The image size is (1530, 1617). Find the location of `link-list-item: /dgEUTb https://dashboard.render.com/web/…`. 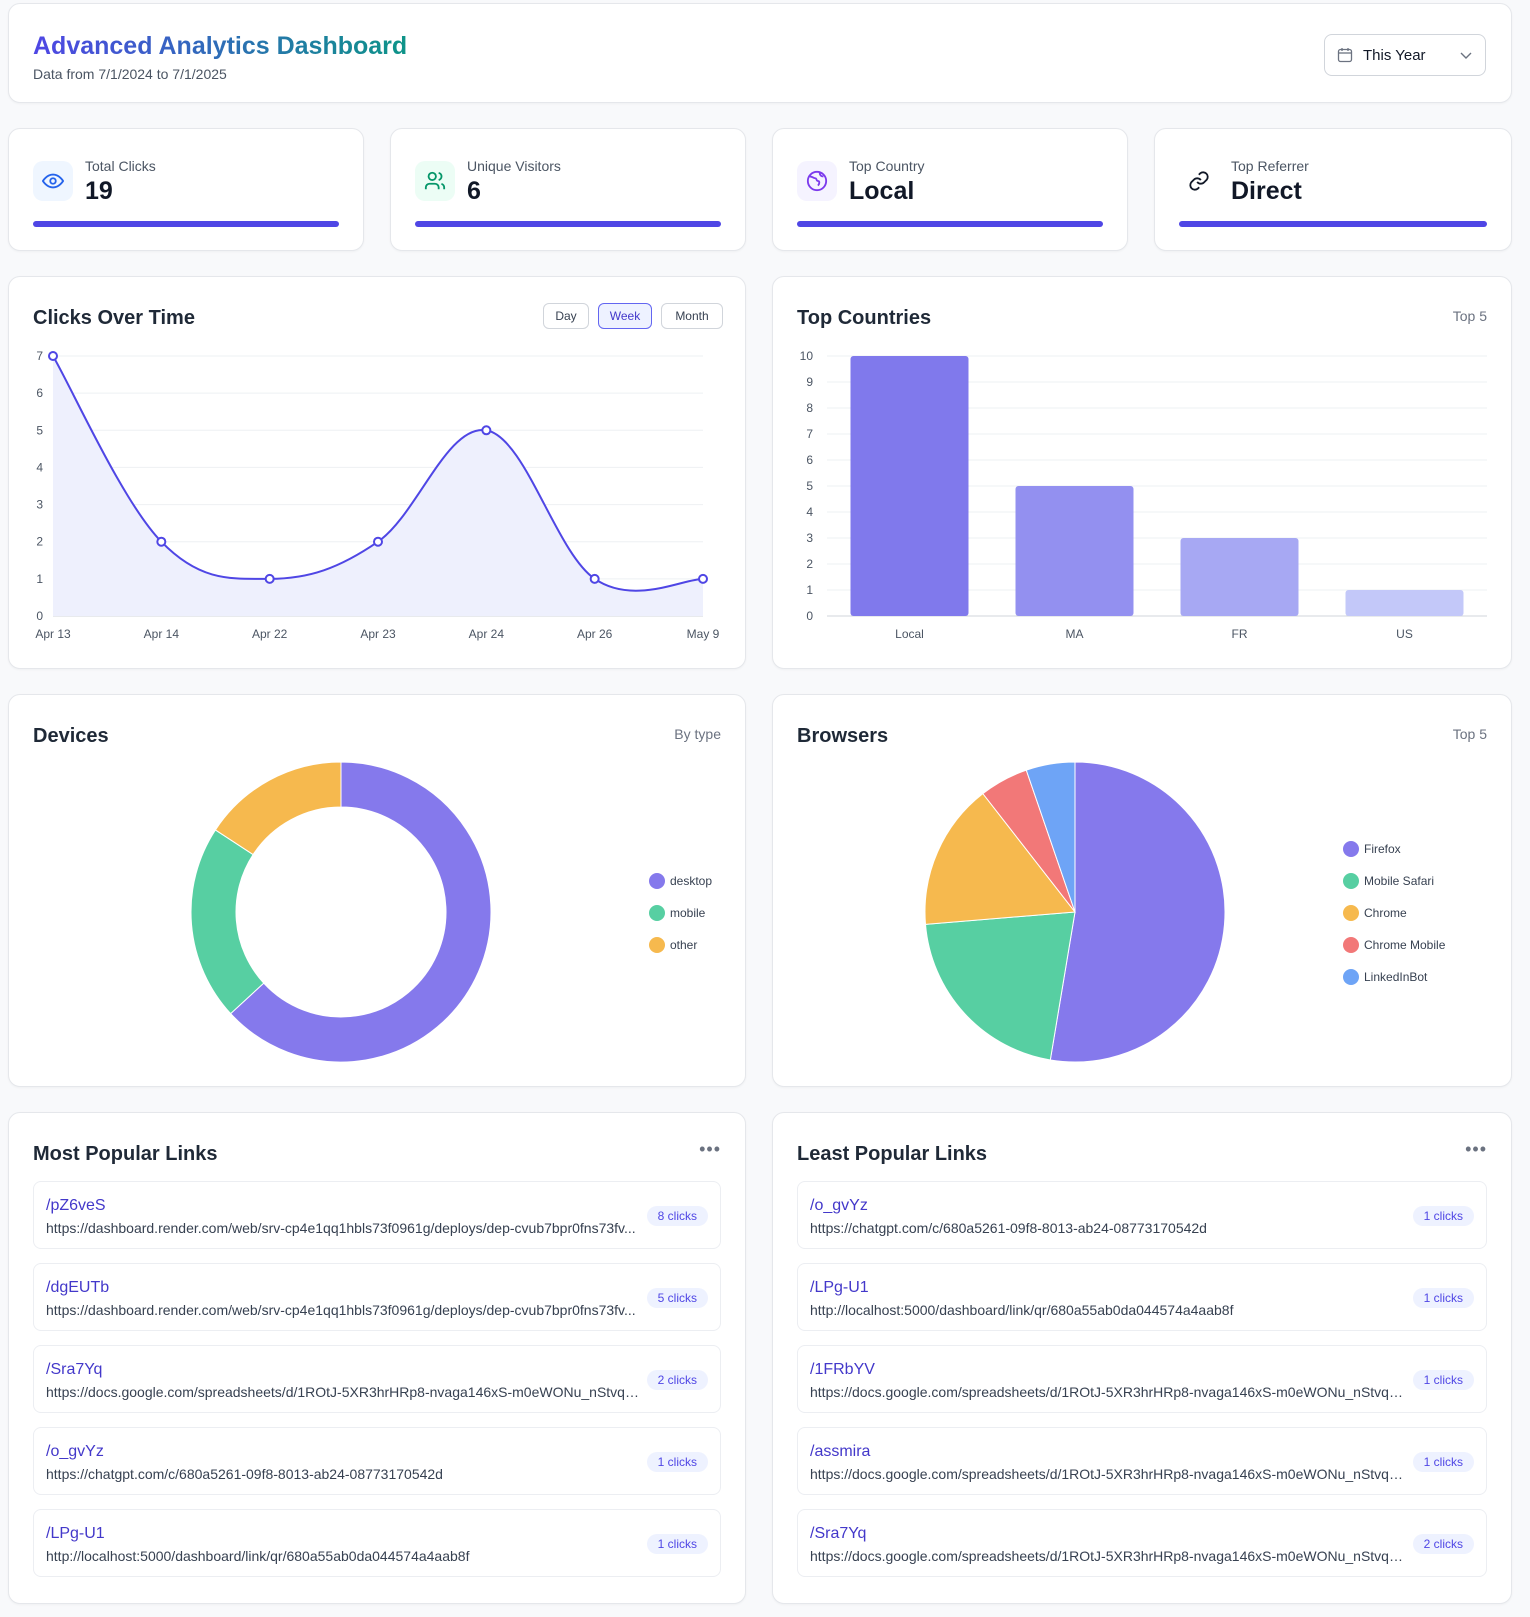

link-list-item: /dgEUTb https://dashboard.render.com/web/… is located at coordinates (377, 1297).